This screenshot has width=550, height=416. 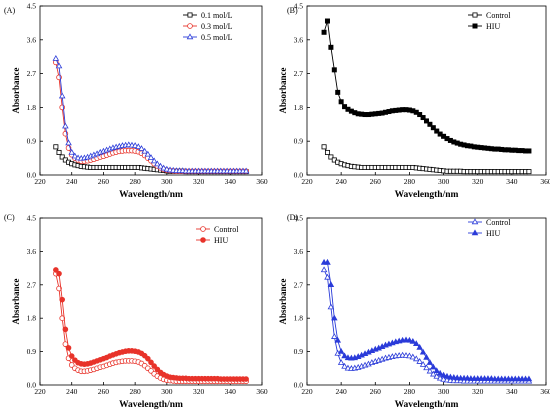 I want to click on x-tick-label: 320, so click(x=199, y=181).